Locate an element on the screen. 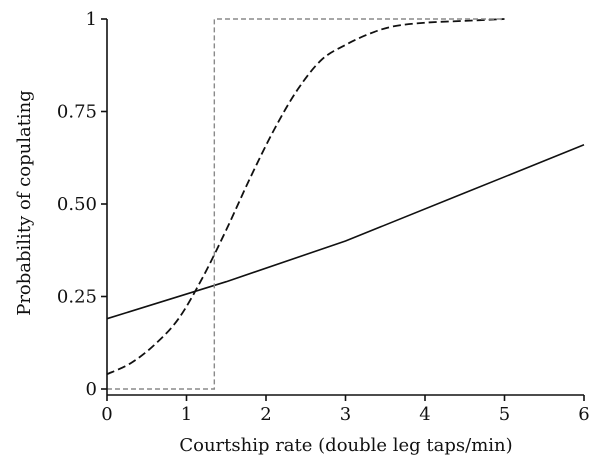  x-axis: 0 1 2 3 4 5 6 is located at coordinates (345, 409).